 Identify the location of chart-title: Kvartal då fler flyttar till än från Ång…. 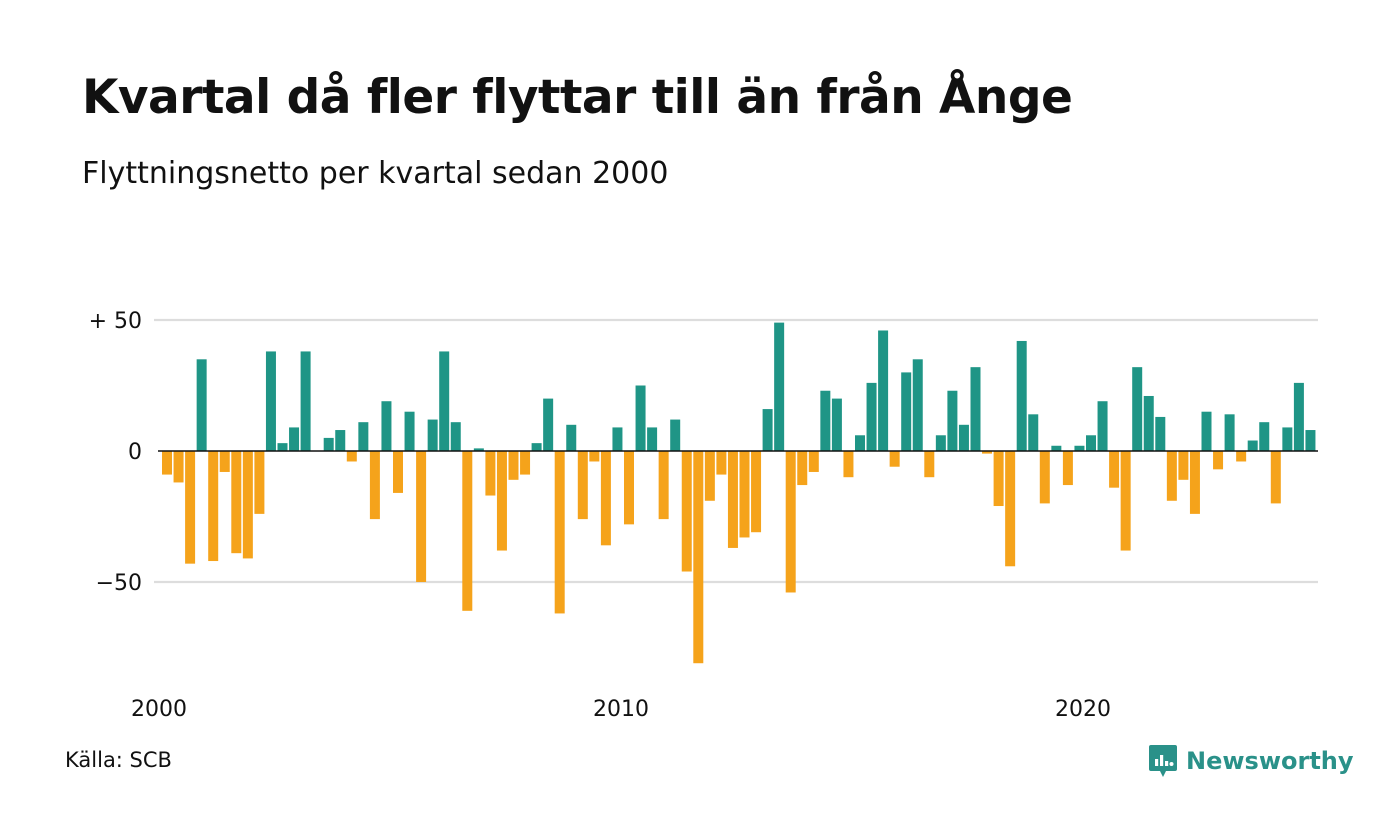
(577, 97).